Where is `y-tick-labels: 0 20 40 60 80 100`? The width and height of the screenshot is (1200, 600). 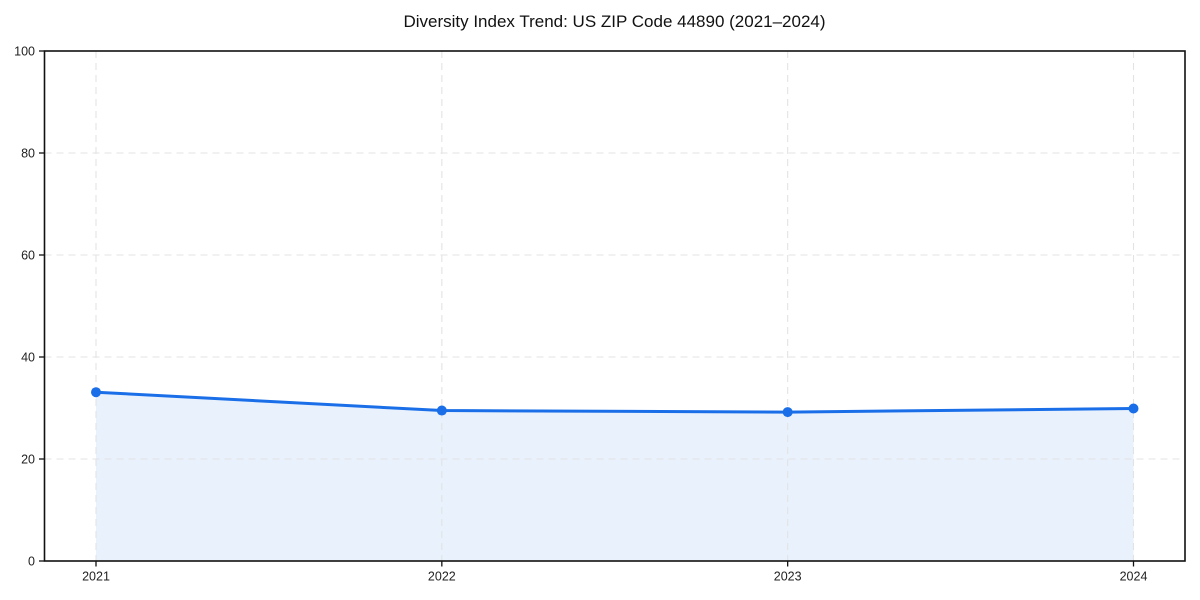 y-tick-labels: 0 20 40 60 80 100 is located at coordinates (24, 306).